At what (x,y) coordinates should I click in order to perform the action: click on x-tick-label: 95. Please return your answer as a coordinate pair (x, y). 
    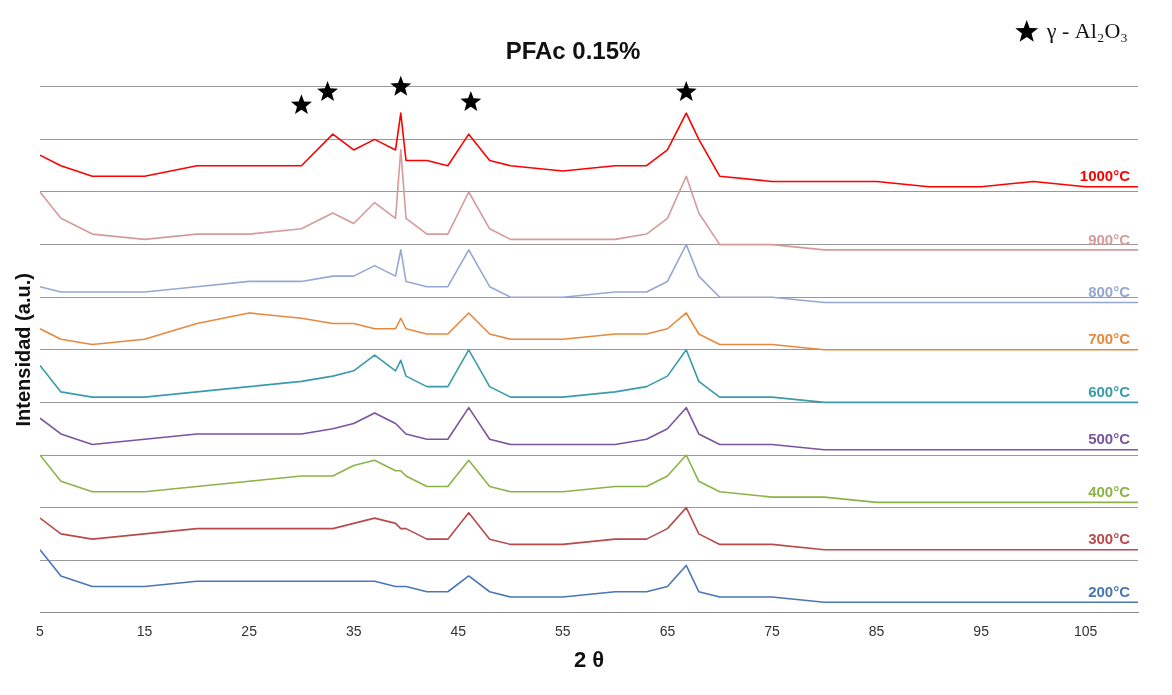
    Looking at the image, I should click on (981, 631).